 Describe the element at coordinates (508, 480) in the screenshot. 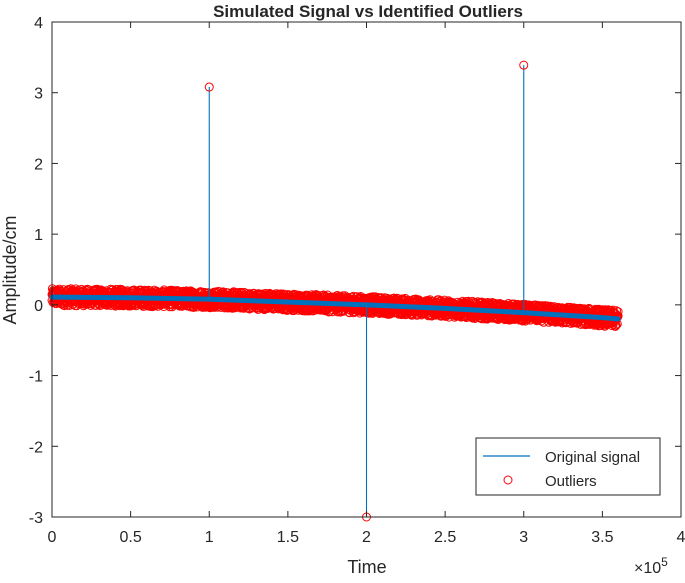

I see `legend-marker-swatch` at that location.